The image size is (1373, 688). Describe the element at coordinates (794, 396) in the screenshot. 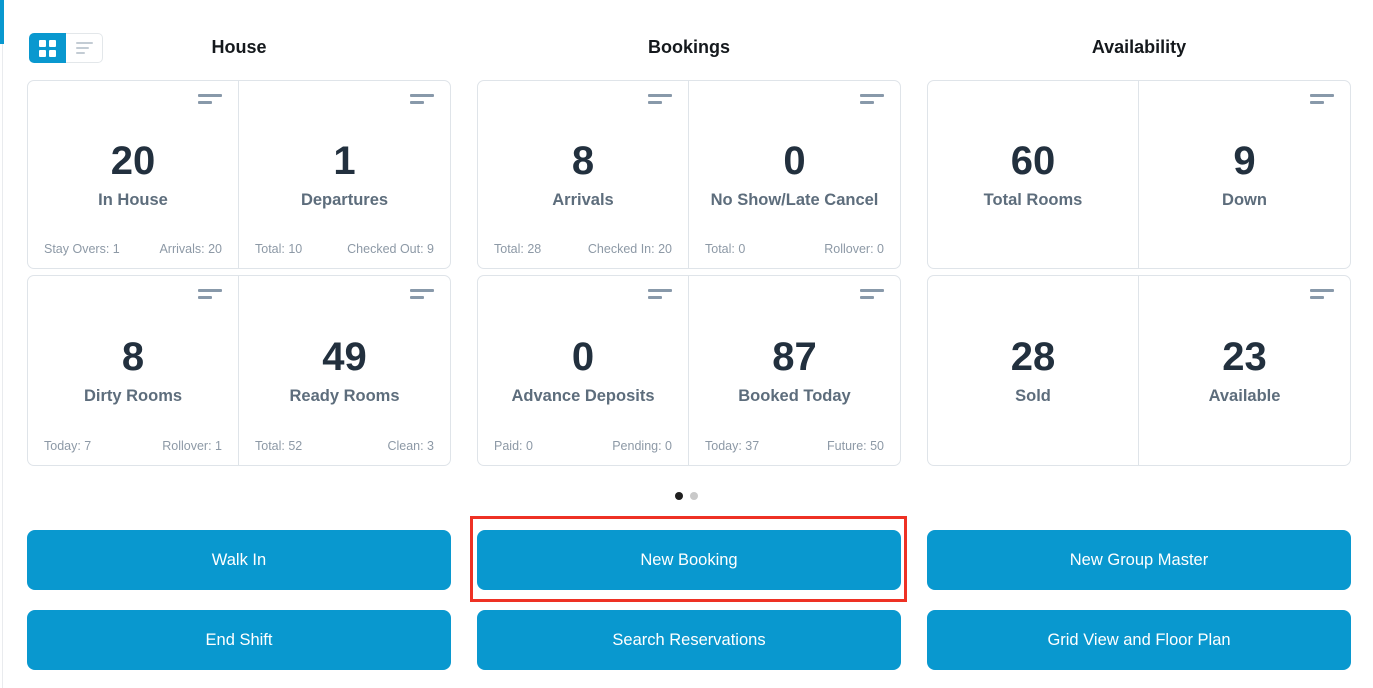

I see `stat-label: Booked Today` at that location.